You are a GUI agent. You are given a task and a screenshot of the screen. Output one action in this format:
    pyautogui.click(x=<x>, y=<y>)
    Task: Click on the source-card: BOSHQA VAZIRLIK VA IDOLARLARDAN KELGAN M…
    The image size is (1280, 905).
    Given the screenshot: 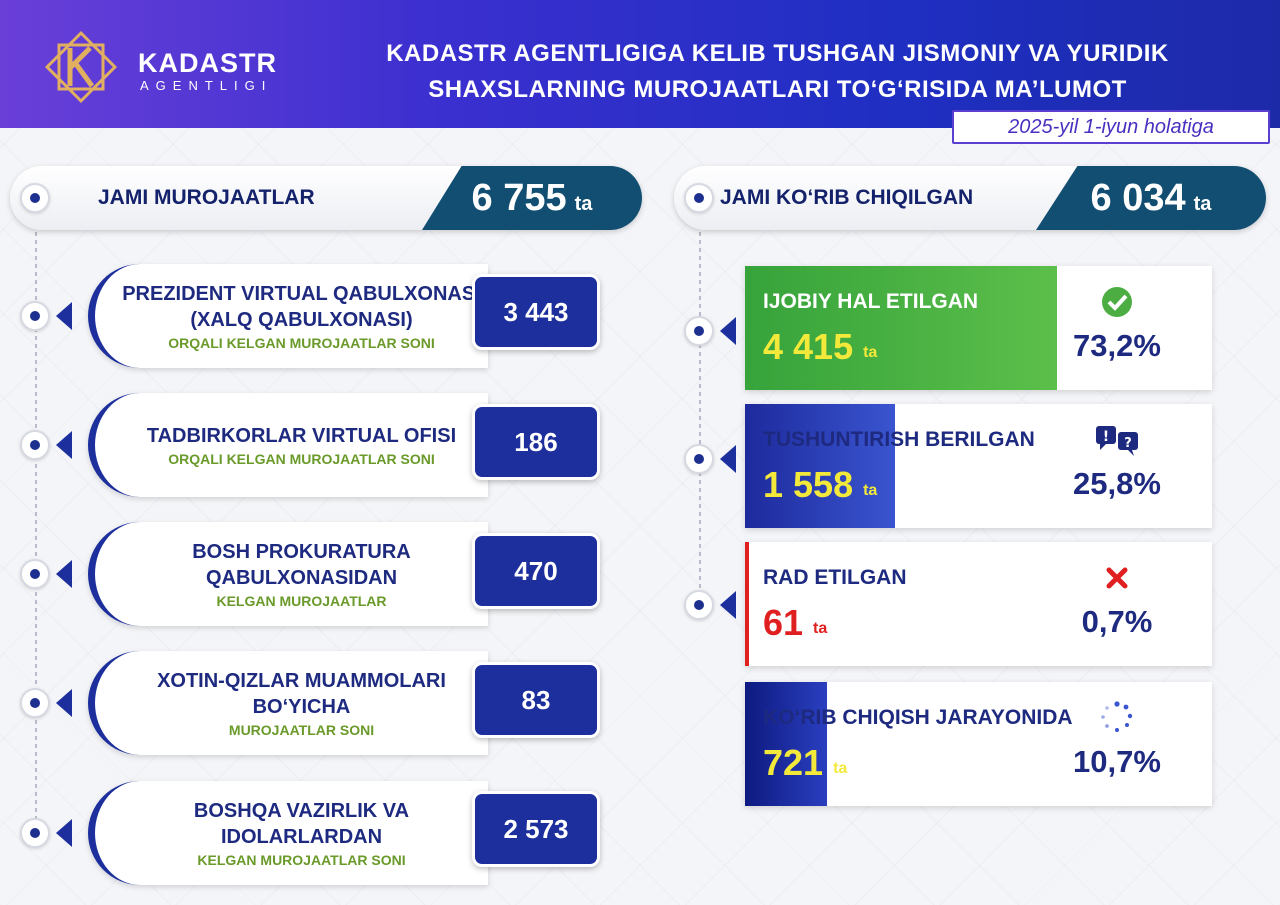 What is the action you would take?
    pyautogui.click(x=288, y=833)
    